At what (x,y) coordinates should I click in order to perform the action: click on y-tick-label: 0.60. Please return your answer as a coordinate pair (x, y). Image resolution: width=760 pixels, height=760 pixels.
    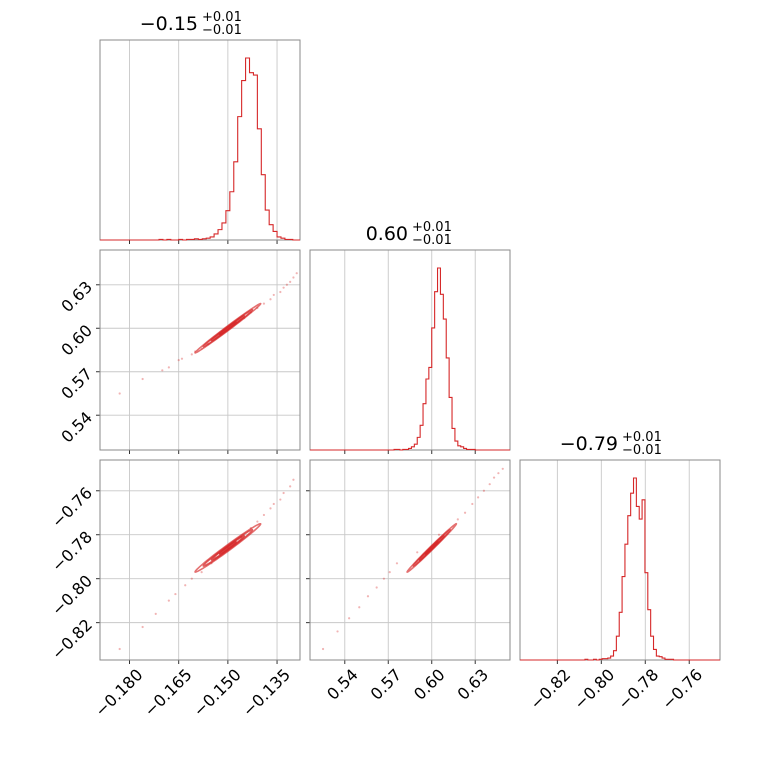
    Looking at the image, I should click on (76, 340).